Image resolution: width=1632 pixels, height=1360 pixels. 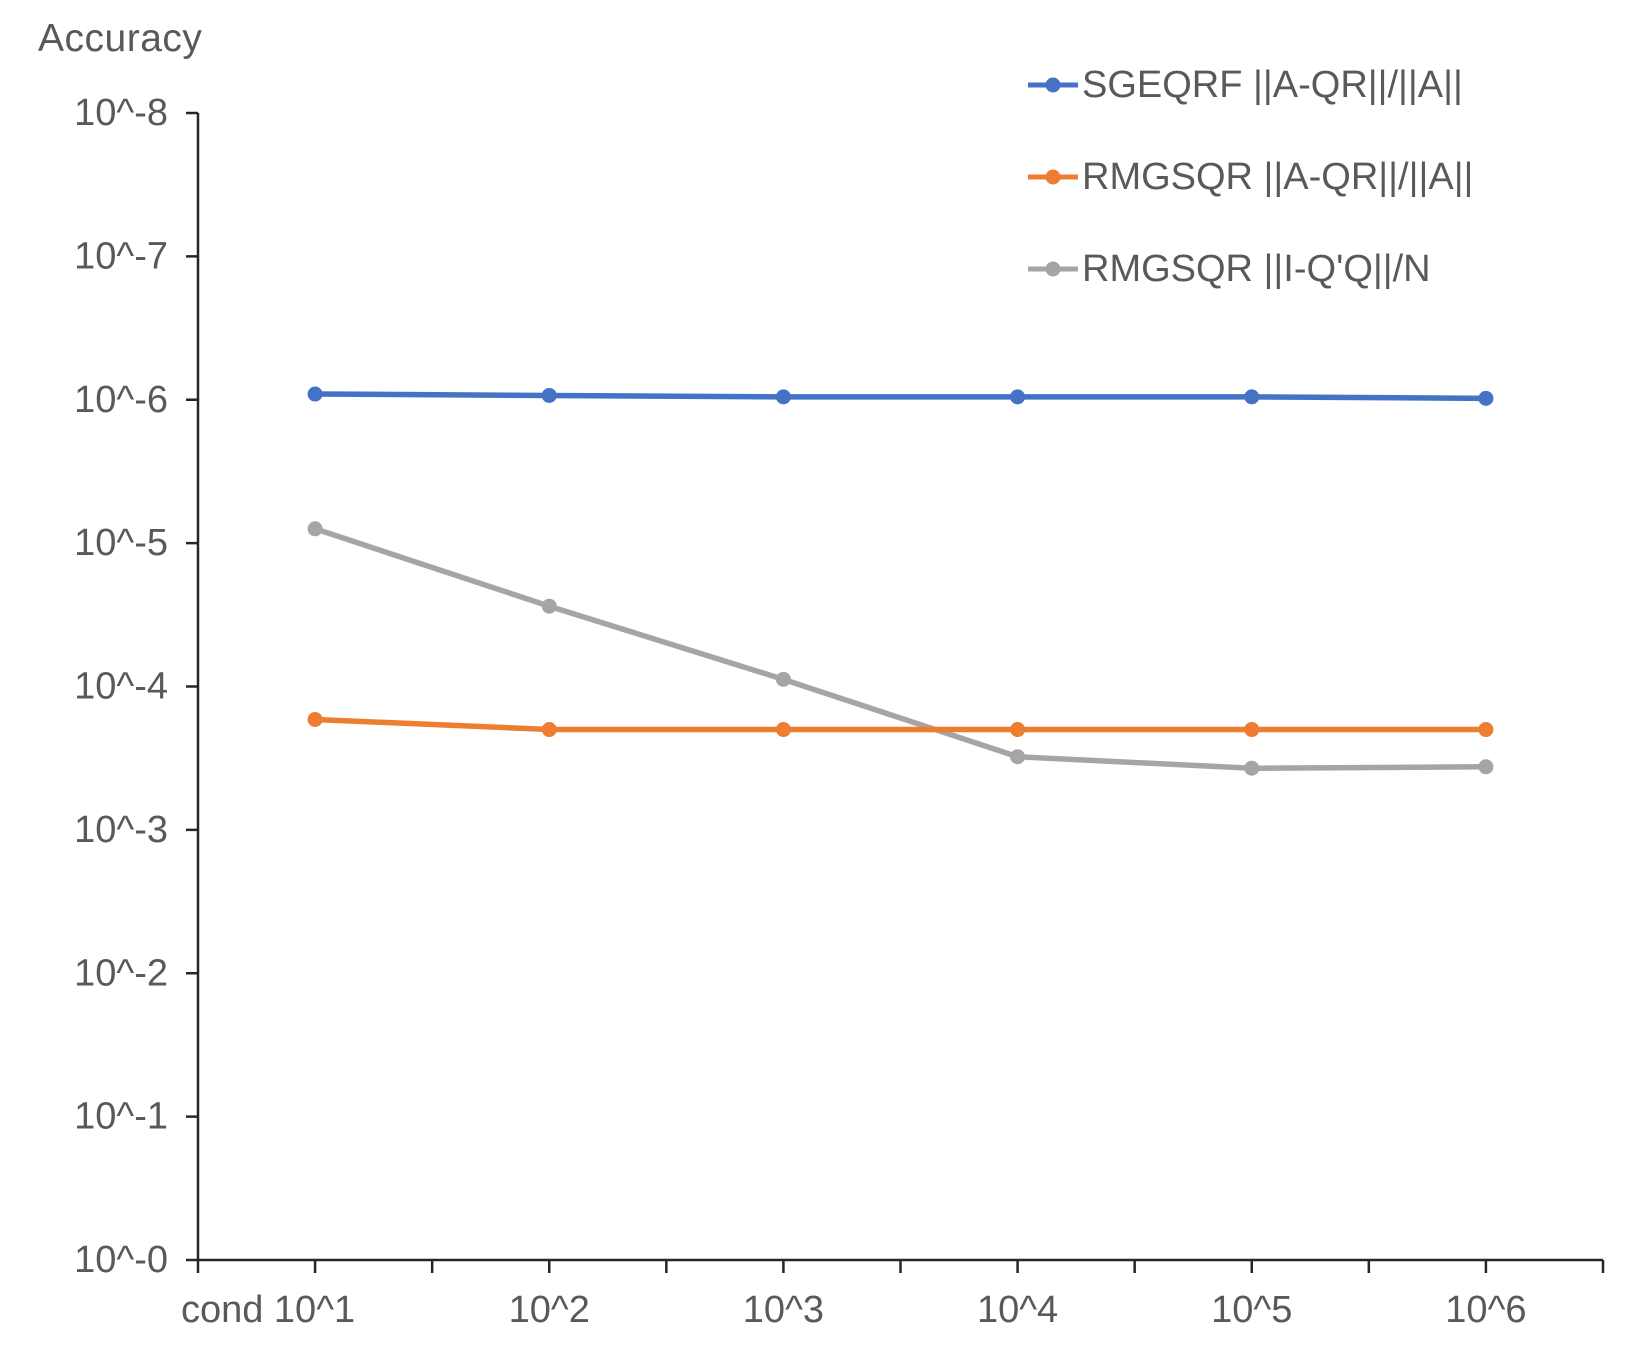 What do you see at coordinates (121, 113) in the screenshot?
I see `y-tick-label: 10^-8` at bounding box center [121, 113].